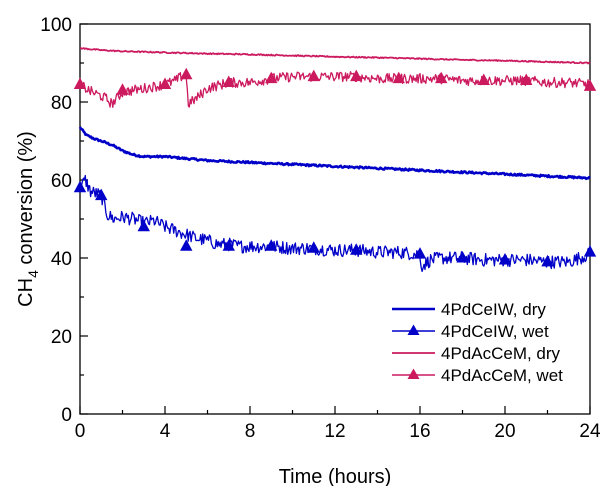 The image size is (601, 486). What do you see at coordinates (250, 431) in the screenshot?
I see `x-tick-label: 8` at bounding box center [250, 431].